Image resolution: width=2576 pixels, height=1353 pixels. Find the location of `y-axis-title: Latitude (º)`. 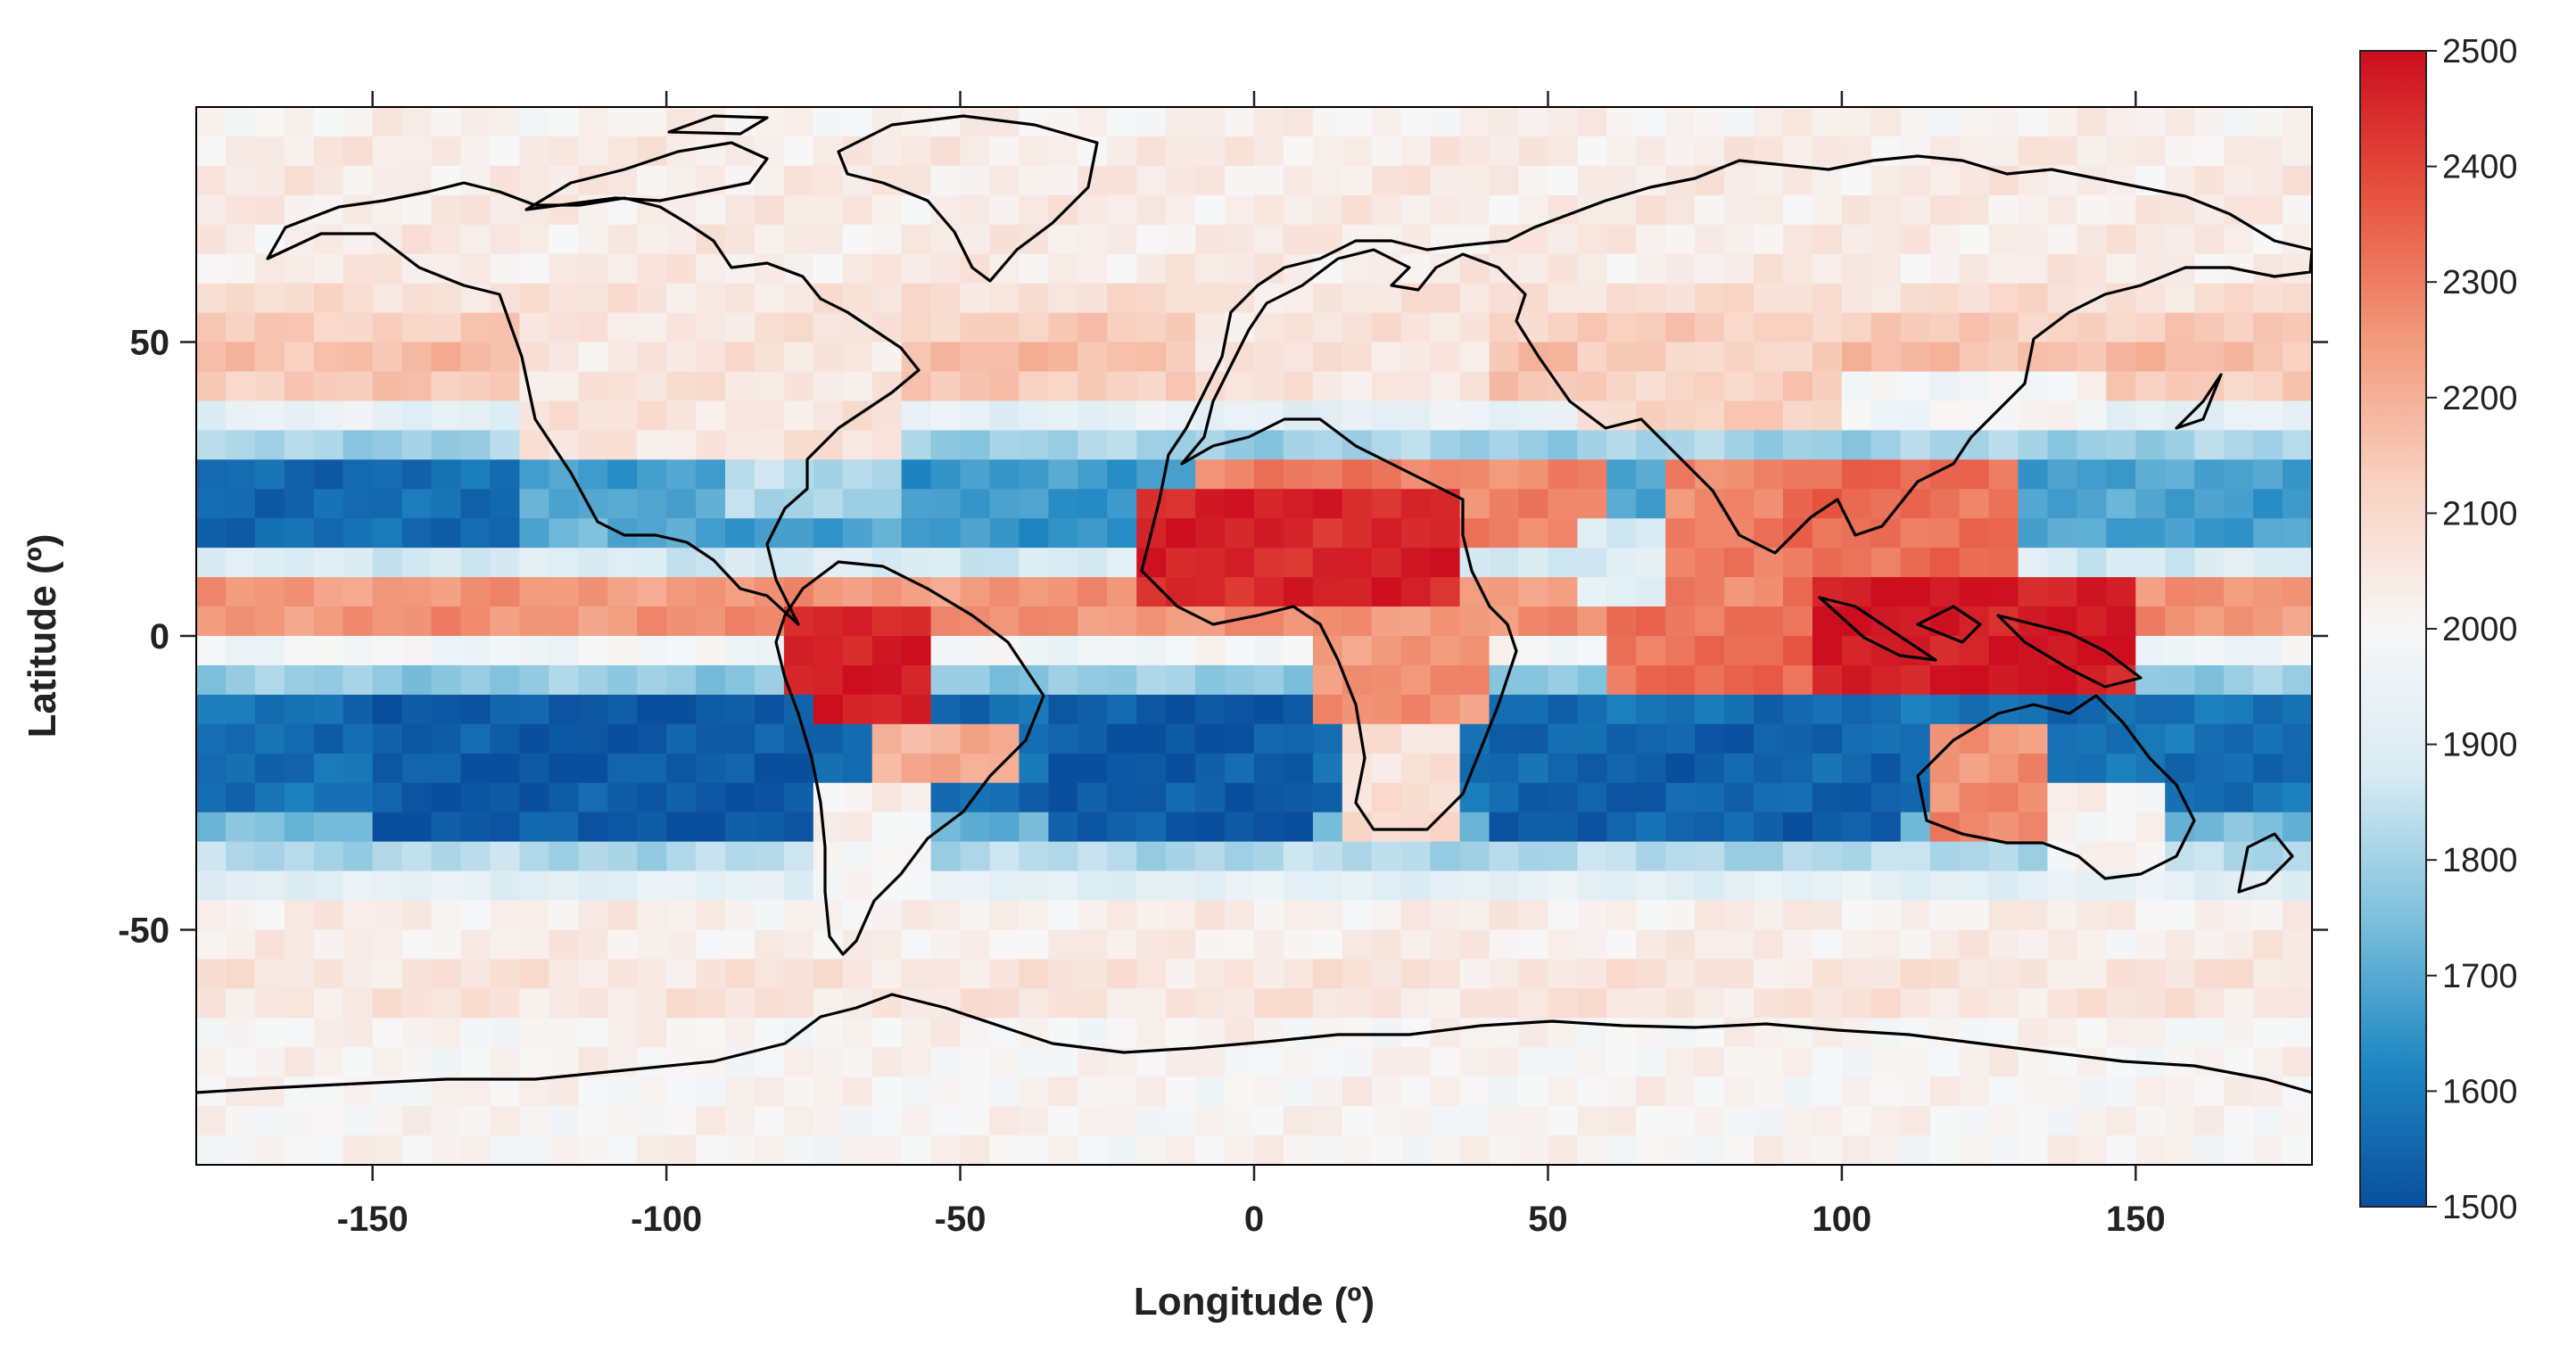

y-axis-title: Latitude (º) is located at coordinates (42, 636).